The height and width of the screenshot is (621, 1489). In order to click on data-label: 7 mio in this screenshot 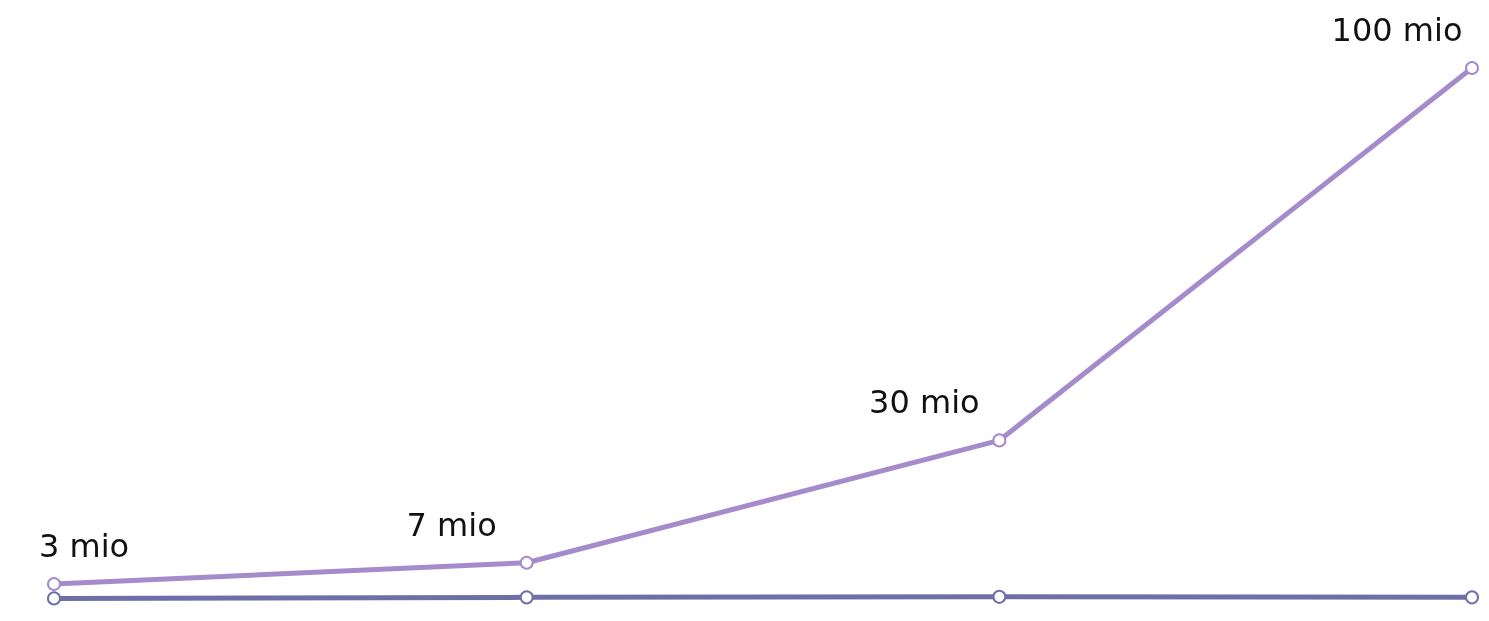, I will do `click(451, 524)`.